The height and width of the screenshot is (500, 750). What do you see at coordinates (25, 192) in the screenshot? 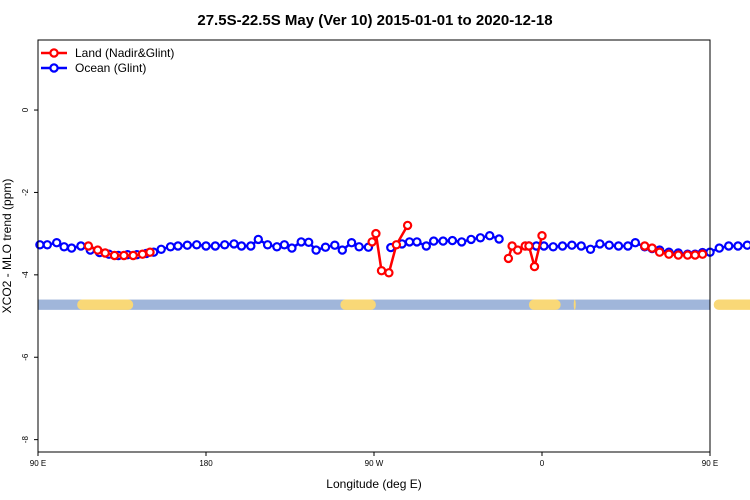
I see `y-tick-label: -2` at bounding box center [25, 192].